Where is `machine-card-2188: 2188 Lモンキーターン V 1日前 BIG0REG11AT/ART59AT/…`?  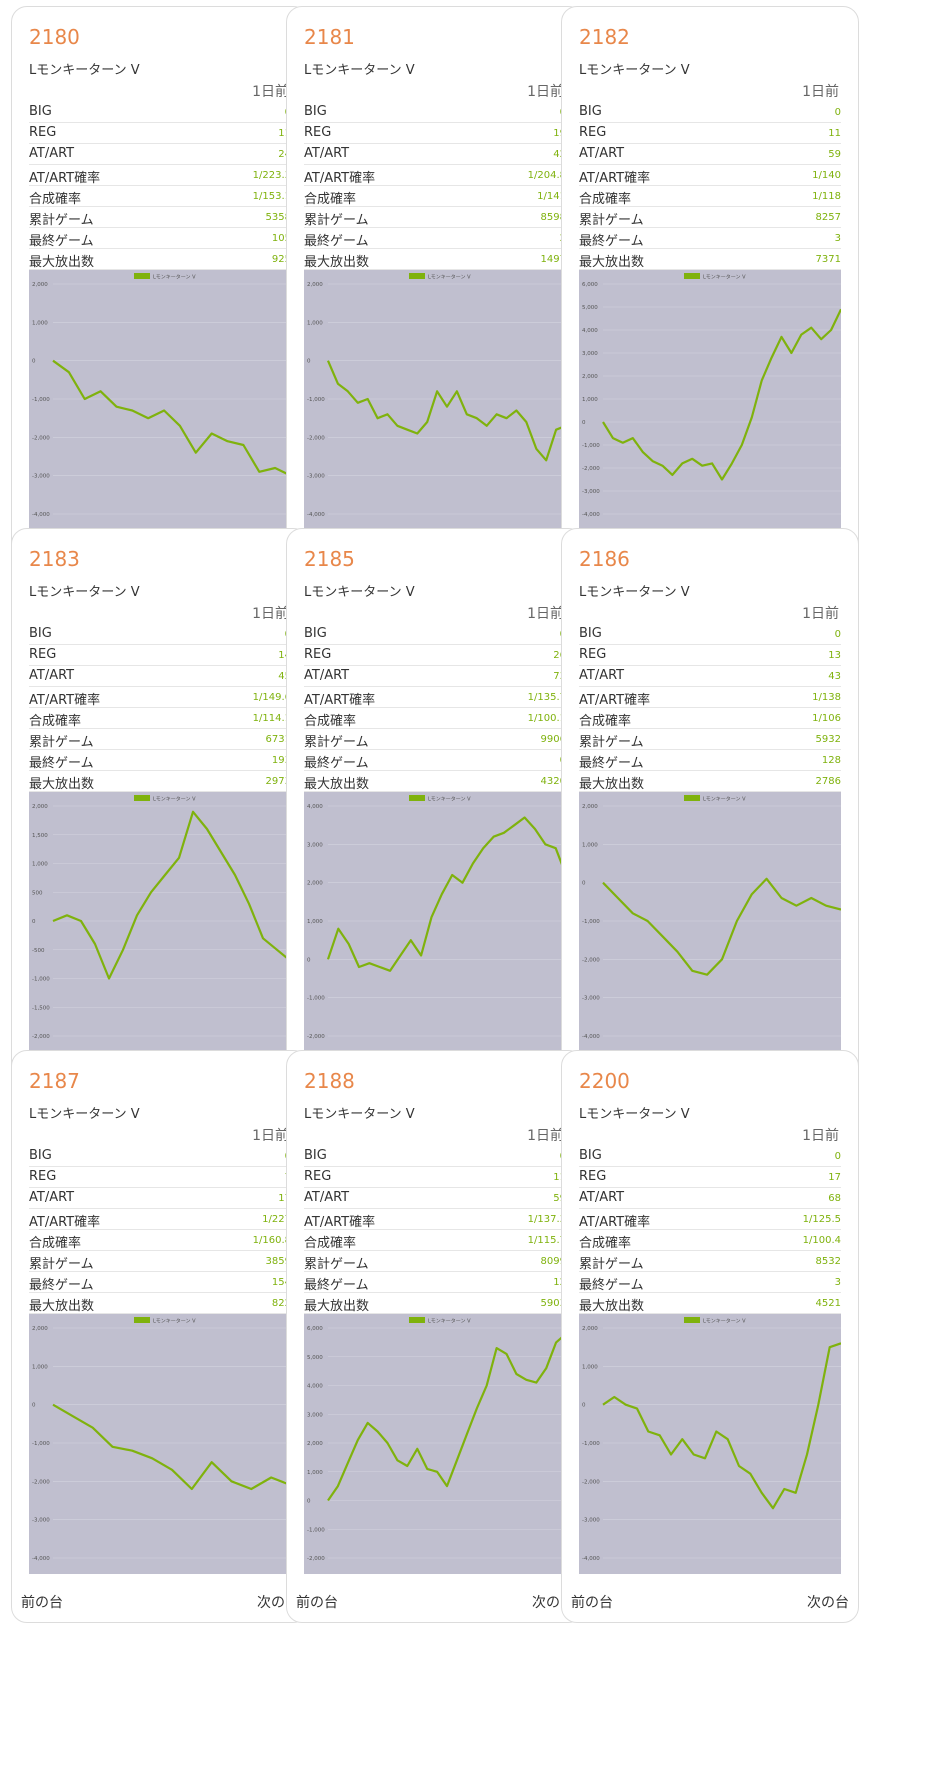 machine-card-2188: 2188 Lモンキーターン V 1日前 BIG0REG11AT/ART59AT/… is located at coordinates (435, 1336).